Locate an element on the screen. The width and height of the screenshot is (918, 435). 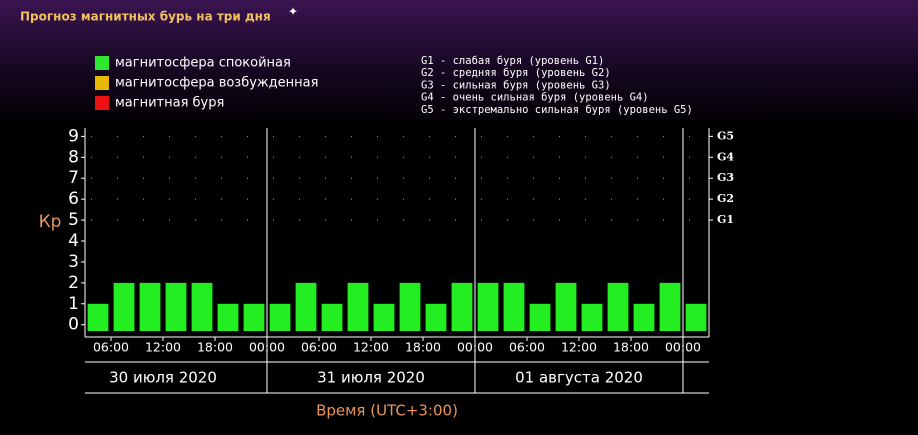
date-label: 30 июля 2020 is located at coordinates (163, 378).